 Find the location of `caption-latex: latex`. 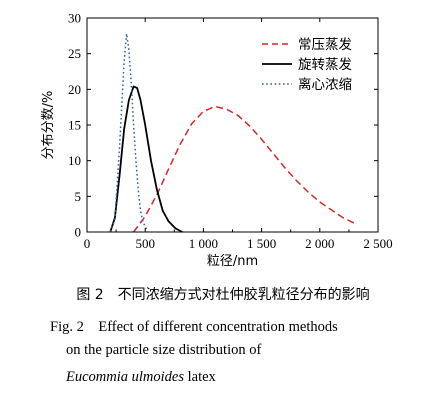

caption-latex: latex is located at coordinates (200, 377).